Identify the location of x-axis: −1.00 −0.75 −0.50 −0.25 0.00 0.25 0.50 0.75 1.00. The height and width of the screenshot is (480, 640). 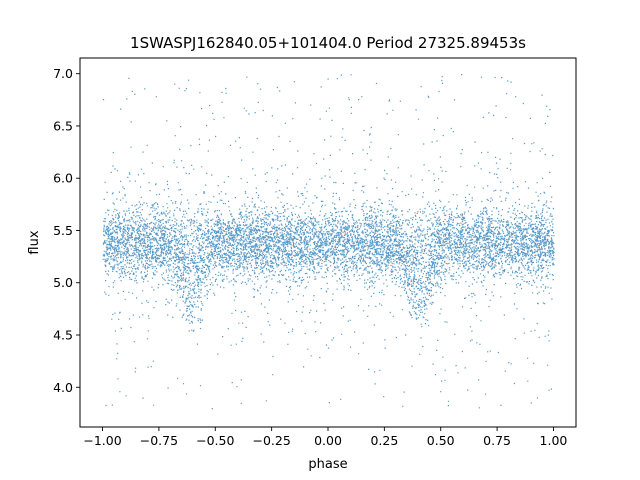
(325, 437).